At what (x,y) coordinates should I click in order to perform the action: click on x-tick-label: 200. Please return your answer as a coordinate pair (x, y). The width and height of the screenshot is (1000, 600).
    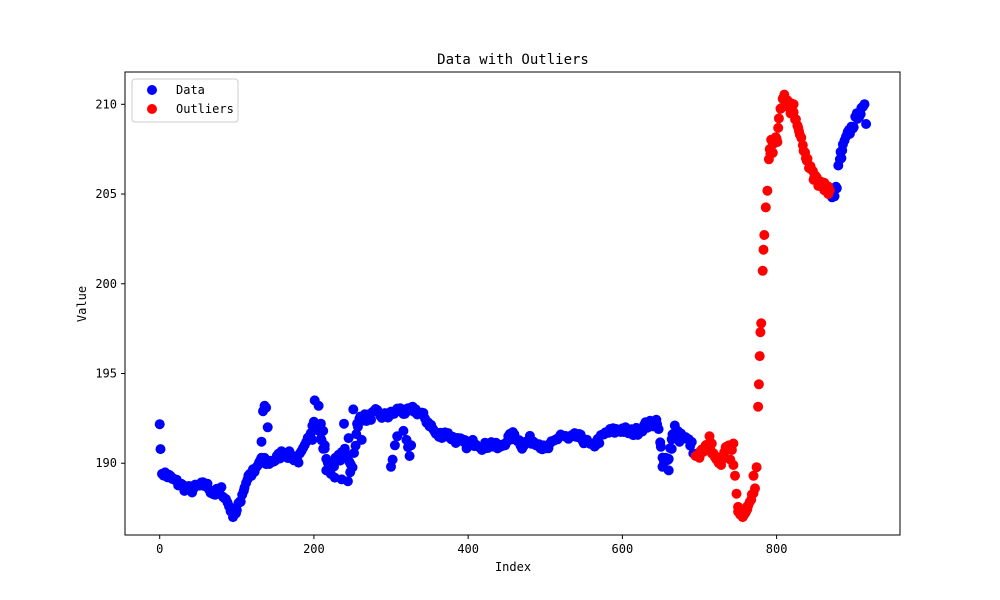
    Looking at the image, I should click on (314, 549).